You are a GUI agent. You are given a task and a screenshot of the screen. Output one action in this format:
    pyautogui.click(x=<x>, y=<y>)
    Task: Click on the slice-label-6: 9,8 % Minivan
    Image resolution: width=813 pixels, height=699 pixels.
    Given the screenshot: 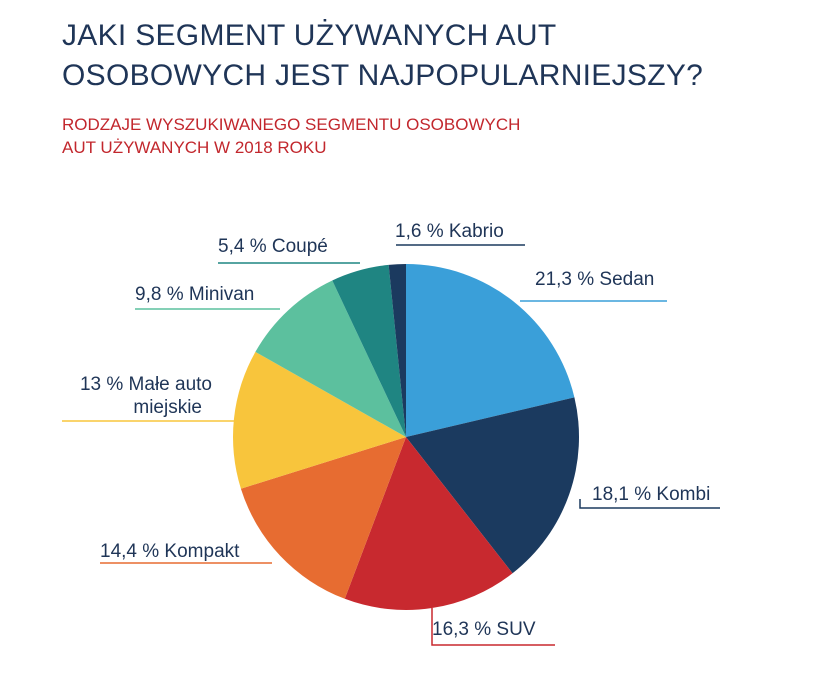 What is the action you would take?
    pyautogui.click(x=194, y=294)
    